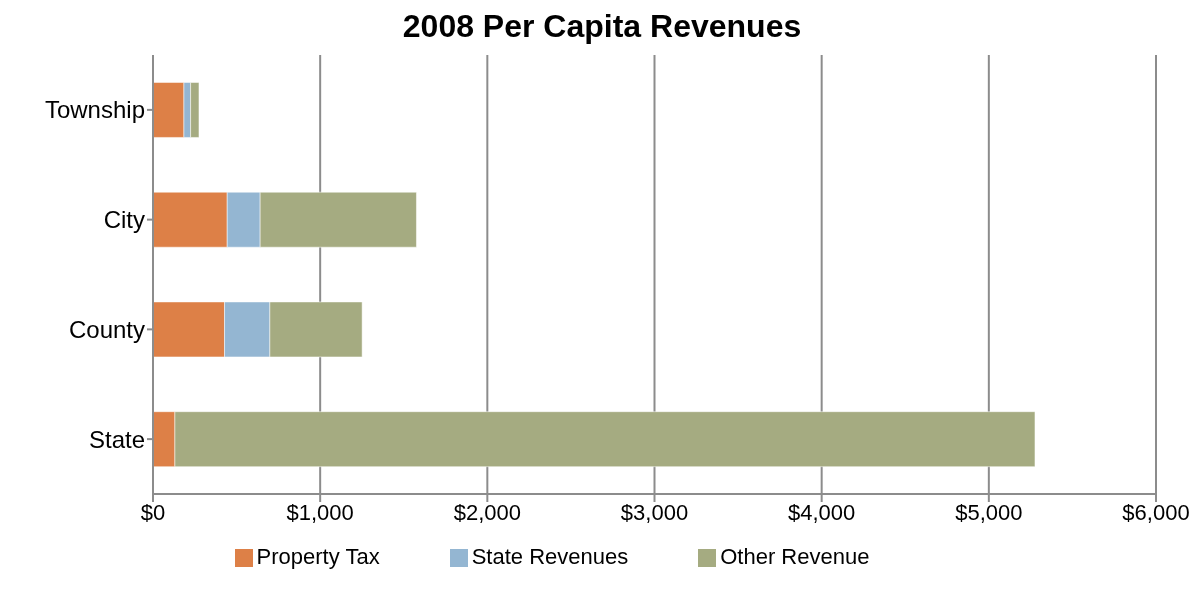 The height and width of the screenshot is (599, 1204). I want to click on y-tick-label: County, so click(106, 329).